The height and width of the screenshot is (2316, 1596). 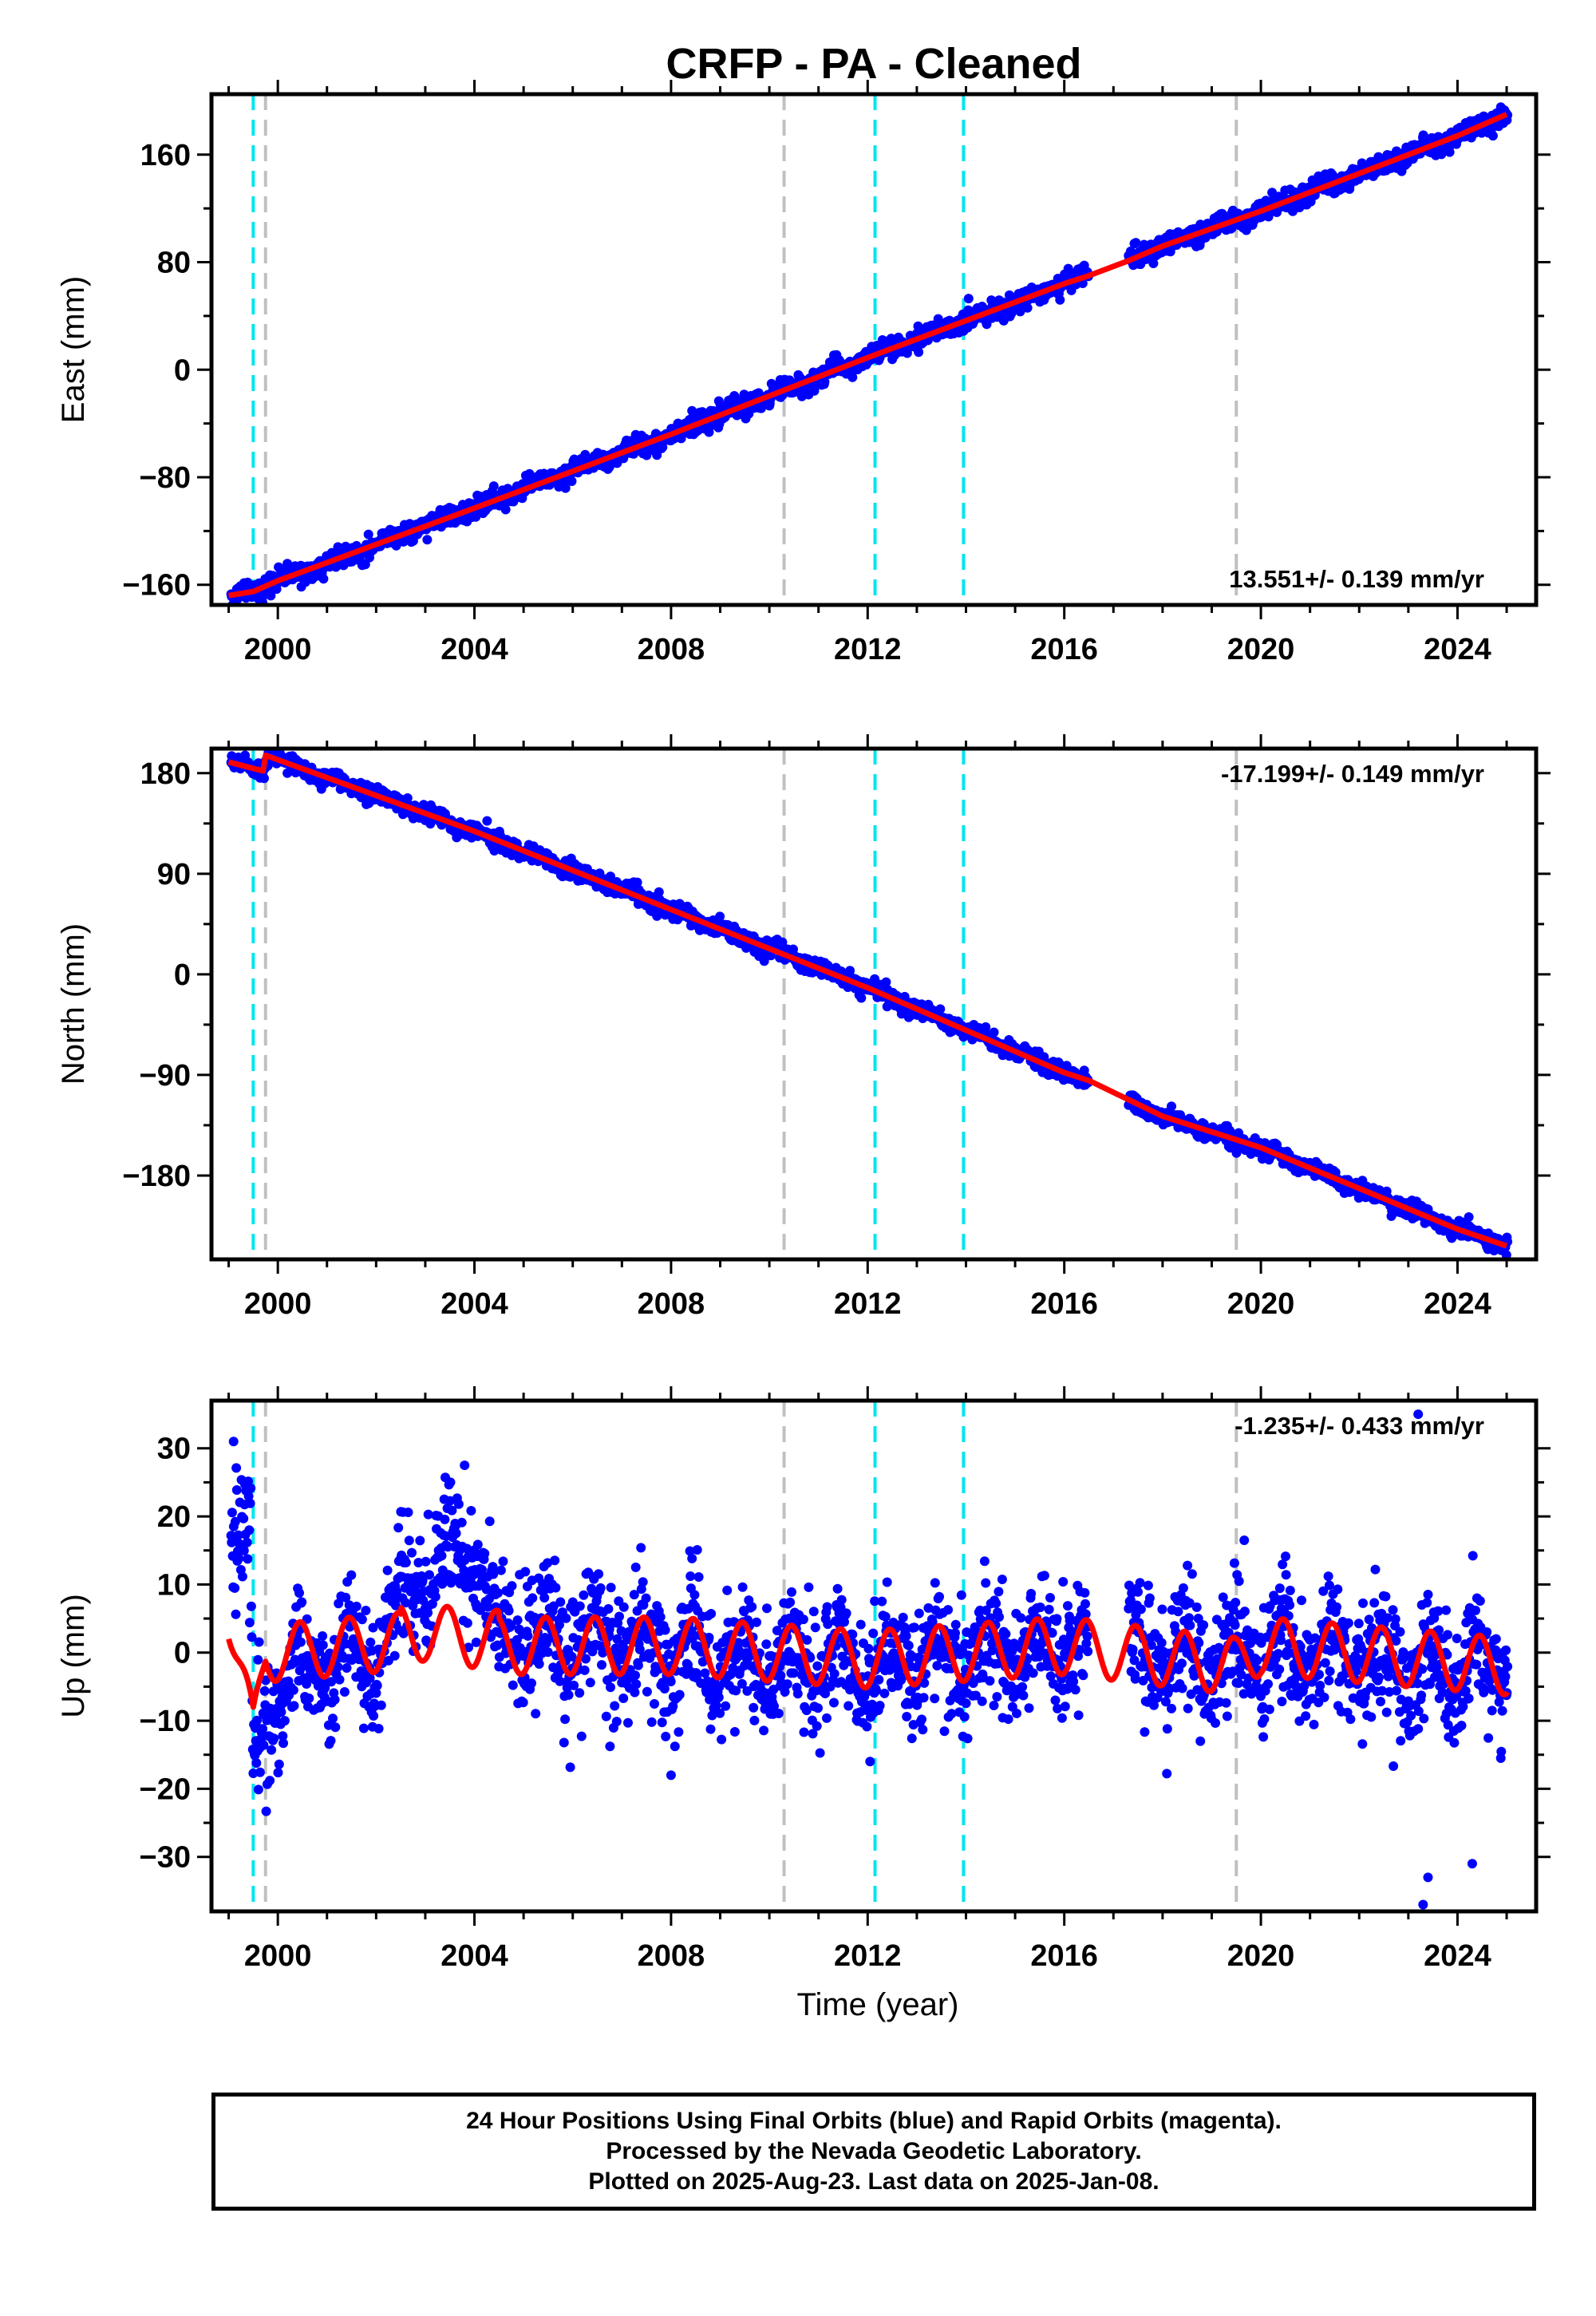 What do you see at coordinates (874, 974) in the screenshot?
I see `y-ticks-north` at bounding box center [874, 974].